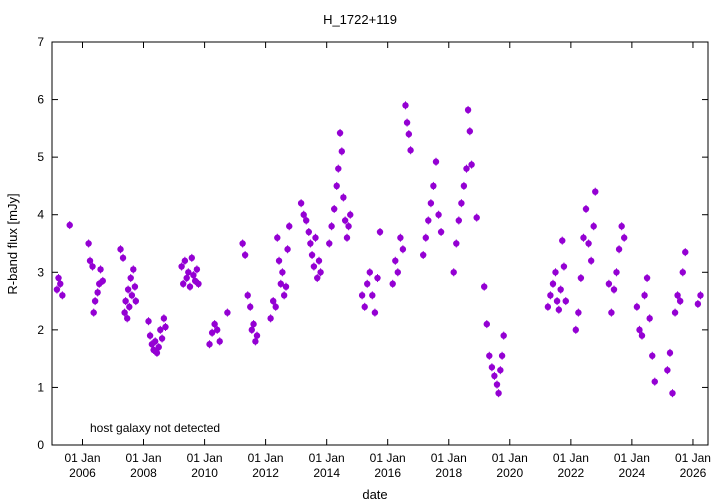 Image resolution: width=720 pixels, height=504 pixels. What do you see at coordinates (509, 473) in the screenshot?
I see `x-tick-year: 2020` at bounding box center [509, 473].